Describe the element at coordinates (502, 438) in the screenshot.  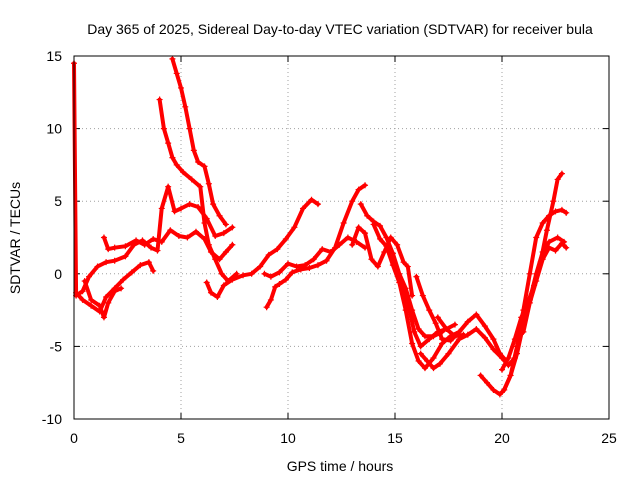
I see `x-tick-label: 20` at that location.